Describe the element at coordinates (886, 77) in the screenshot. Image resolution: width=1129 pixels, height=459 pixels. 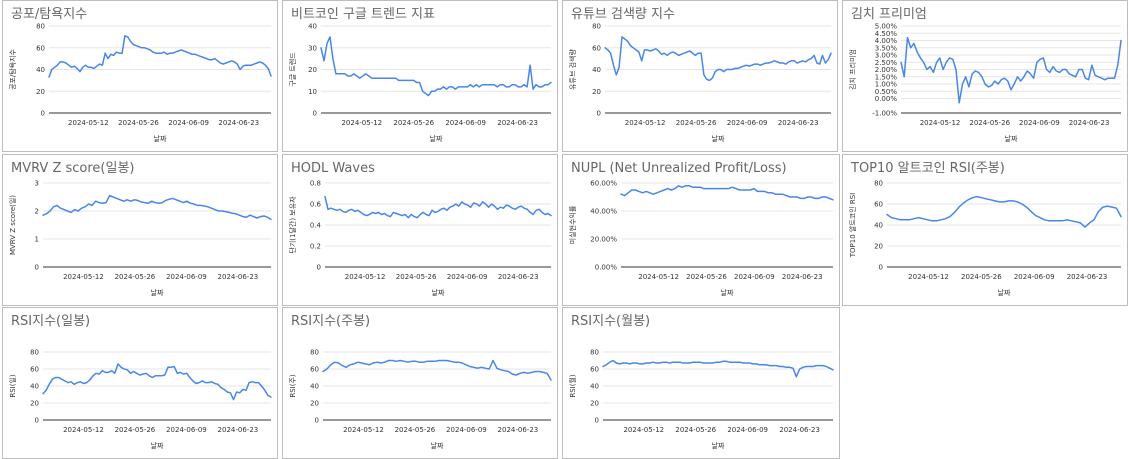
I see `y-tick-label: 1.50%` at that location.